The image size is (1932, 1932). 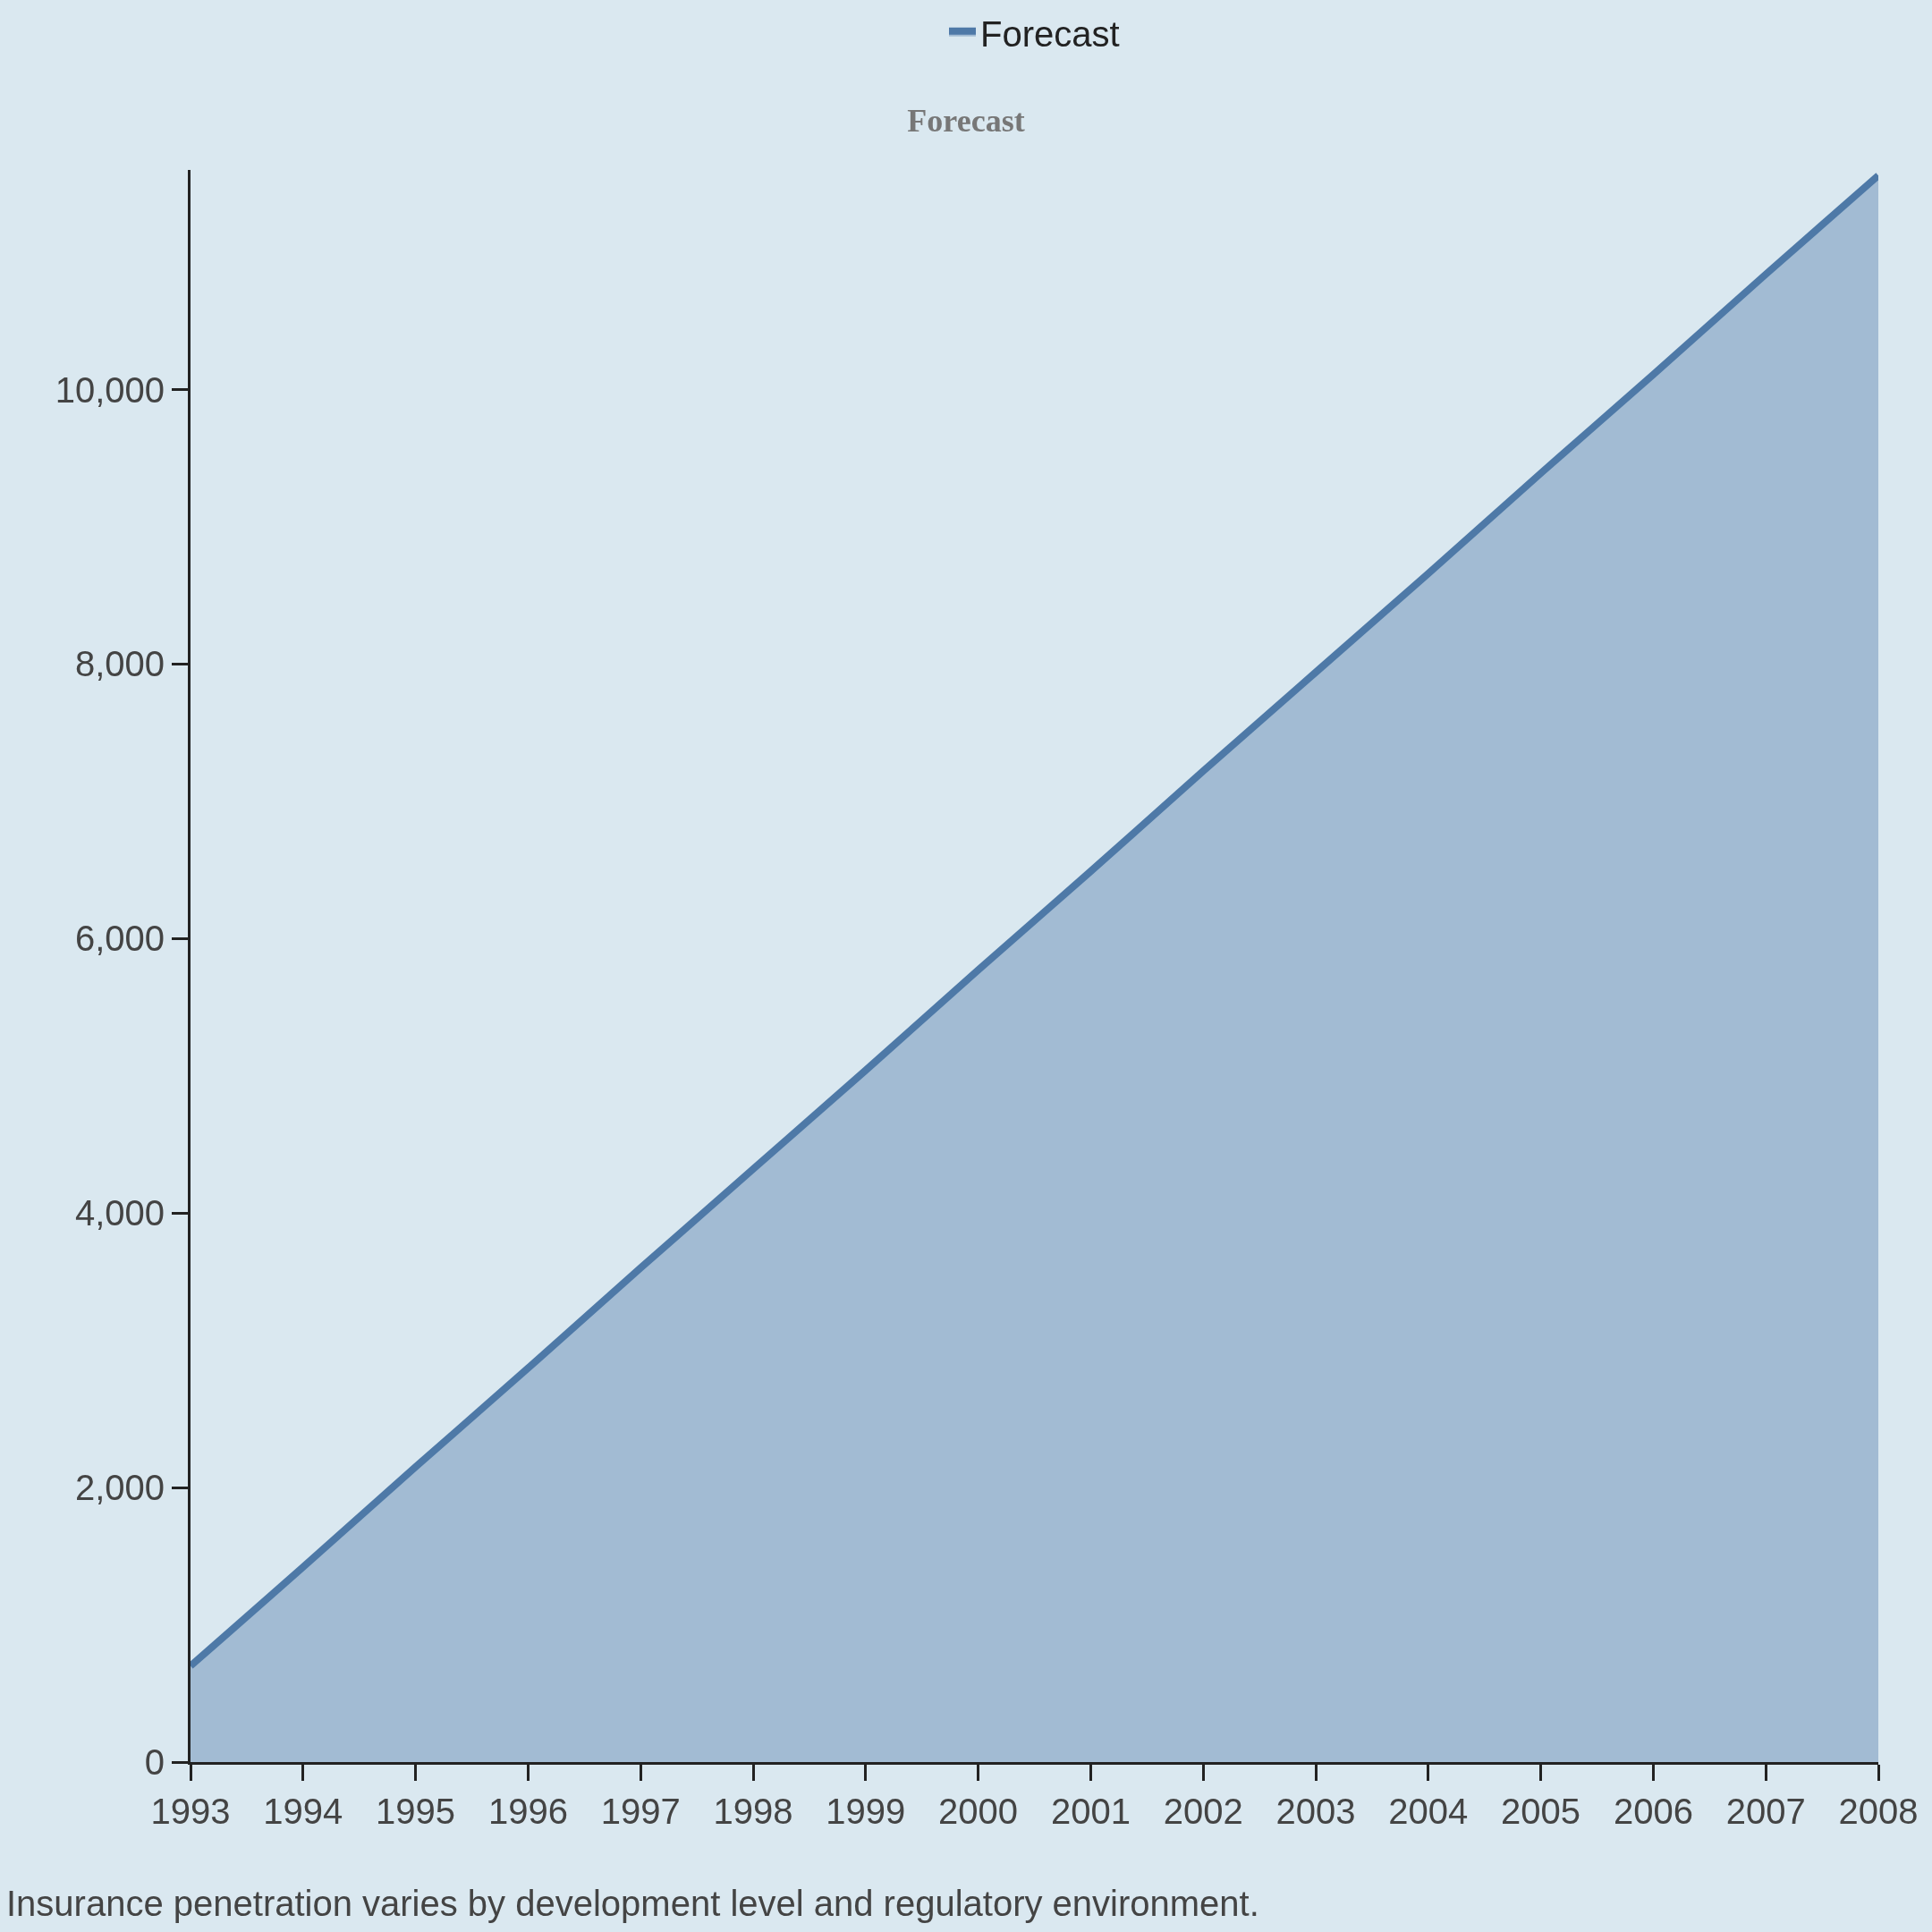 What do you see at coordinates (632, 1903) in the screenshot?
I see `text: Insurance penetration varies by development level and regulatory environment.` at bounding box center [632, 1903].